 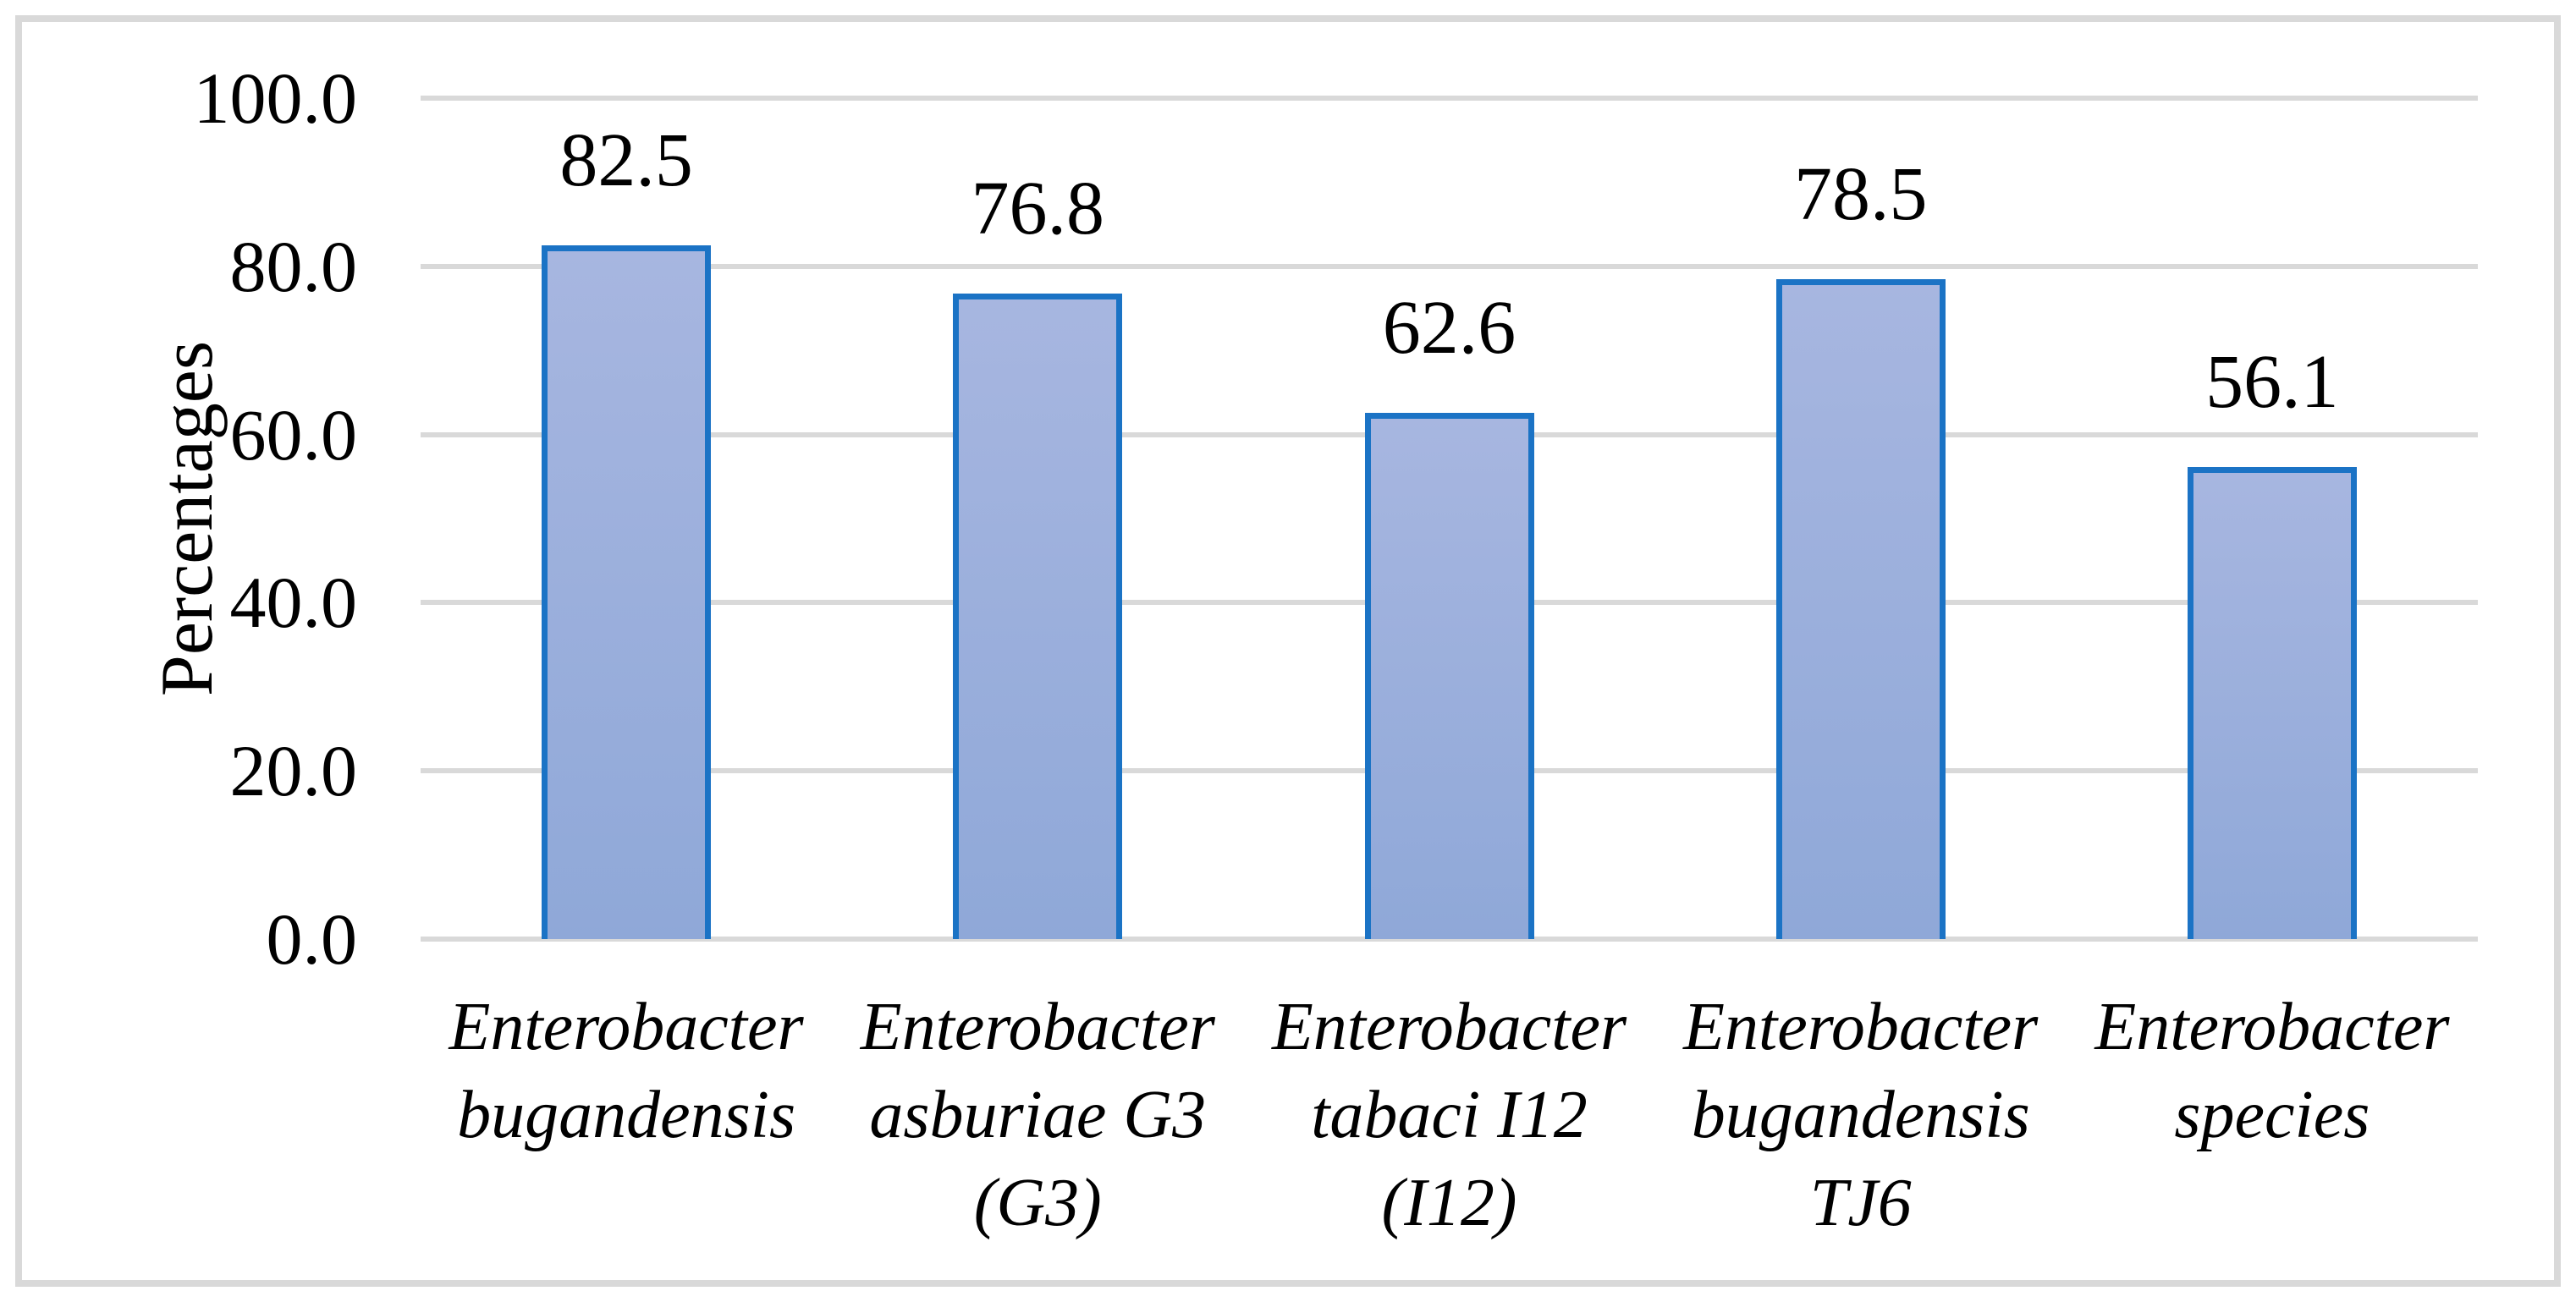 I want to click on category-label: Enterobacter species, so click(x=2272, y=1071).